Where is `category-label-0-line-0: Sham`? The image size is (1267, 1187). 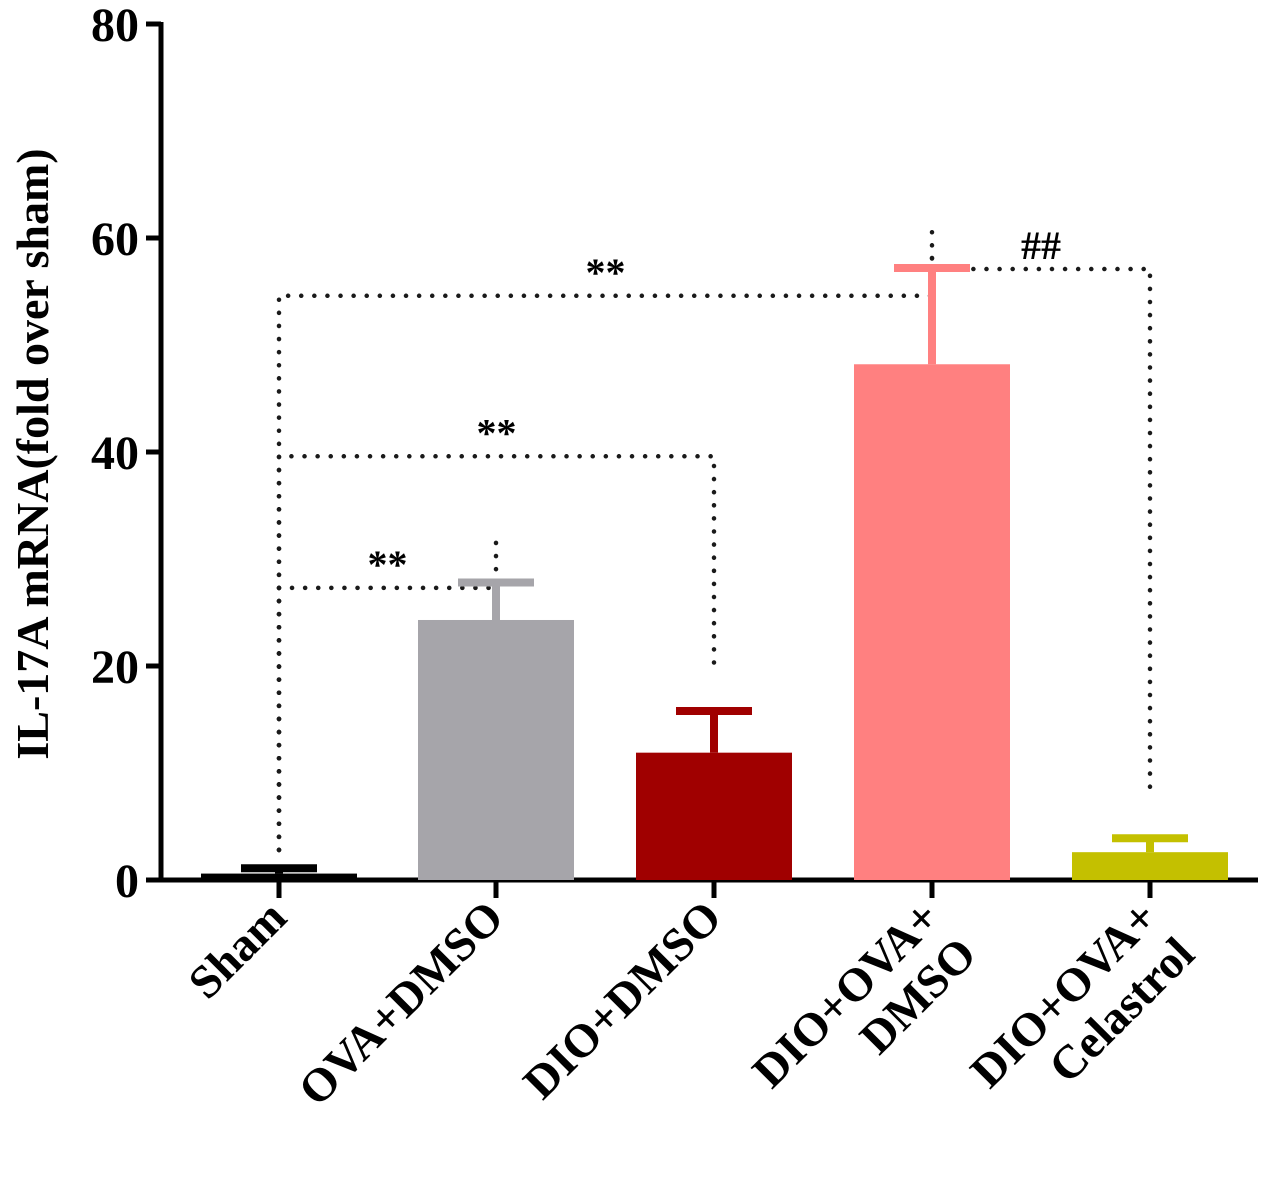 category-label-0-line-0: Sham is located at coordinates (238, 950).